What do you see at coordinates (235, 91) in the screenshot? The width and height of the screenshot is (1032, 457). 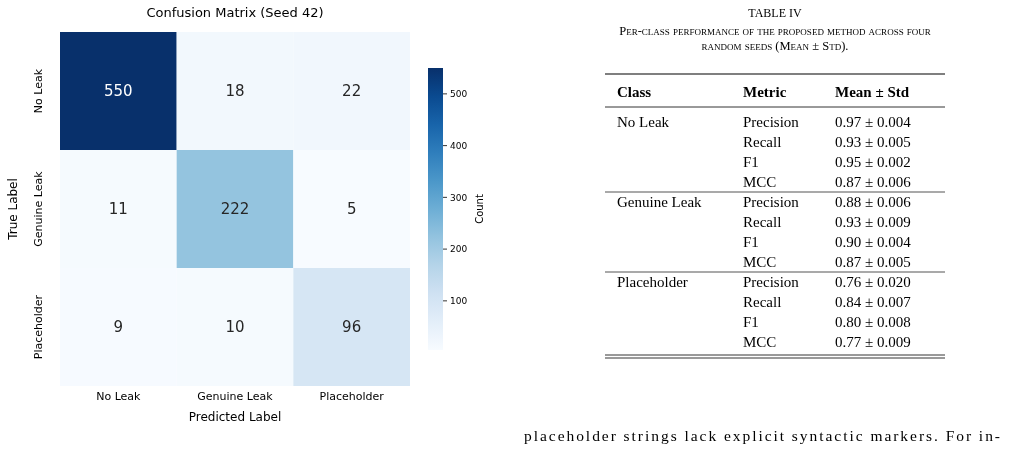 I see `data-label: 18` at bounding box center [235, 91].